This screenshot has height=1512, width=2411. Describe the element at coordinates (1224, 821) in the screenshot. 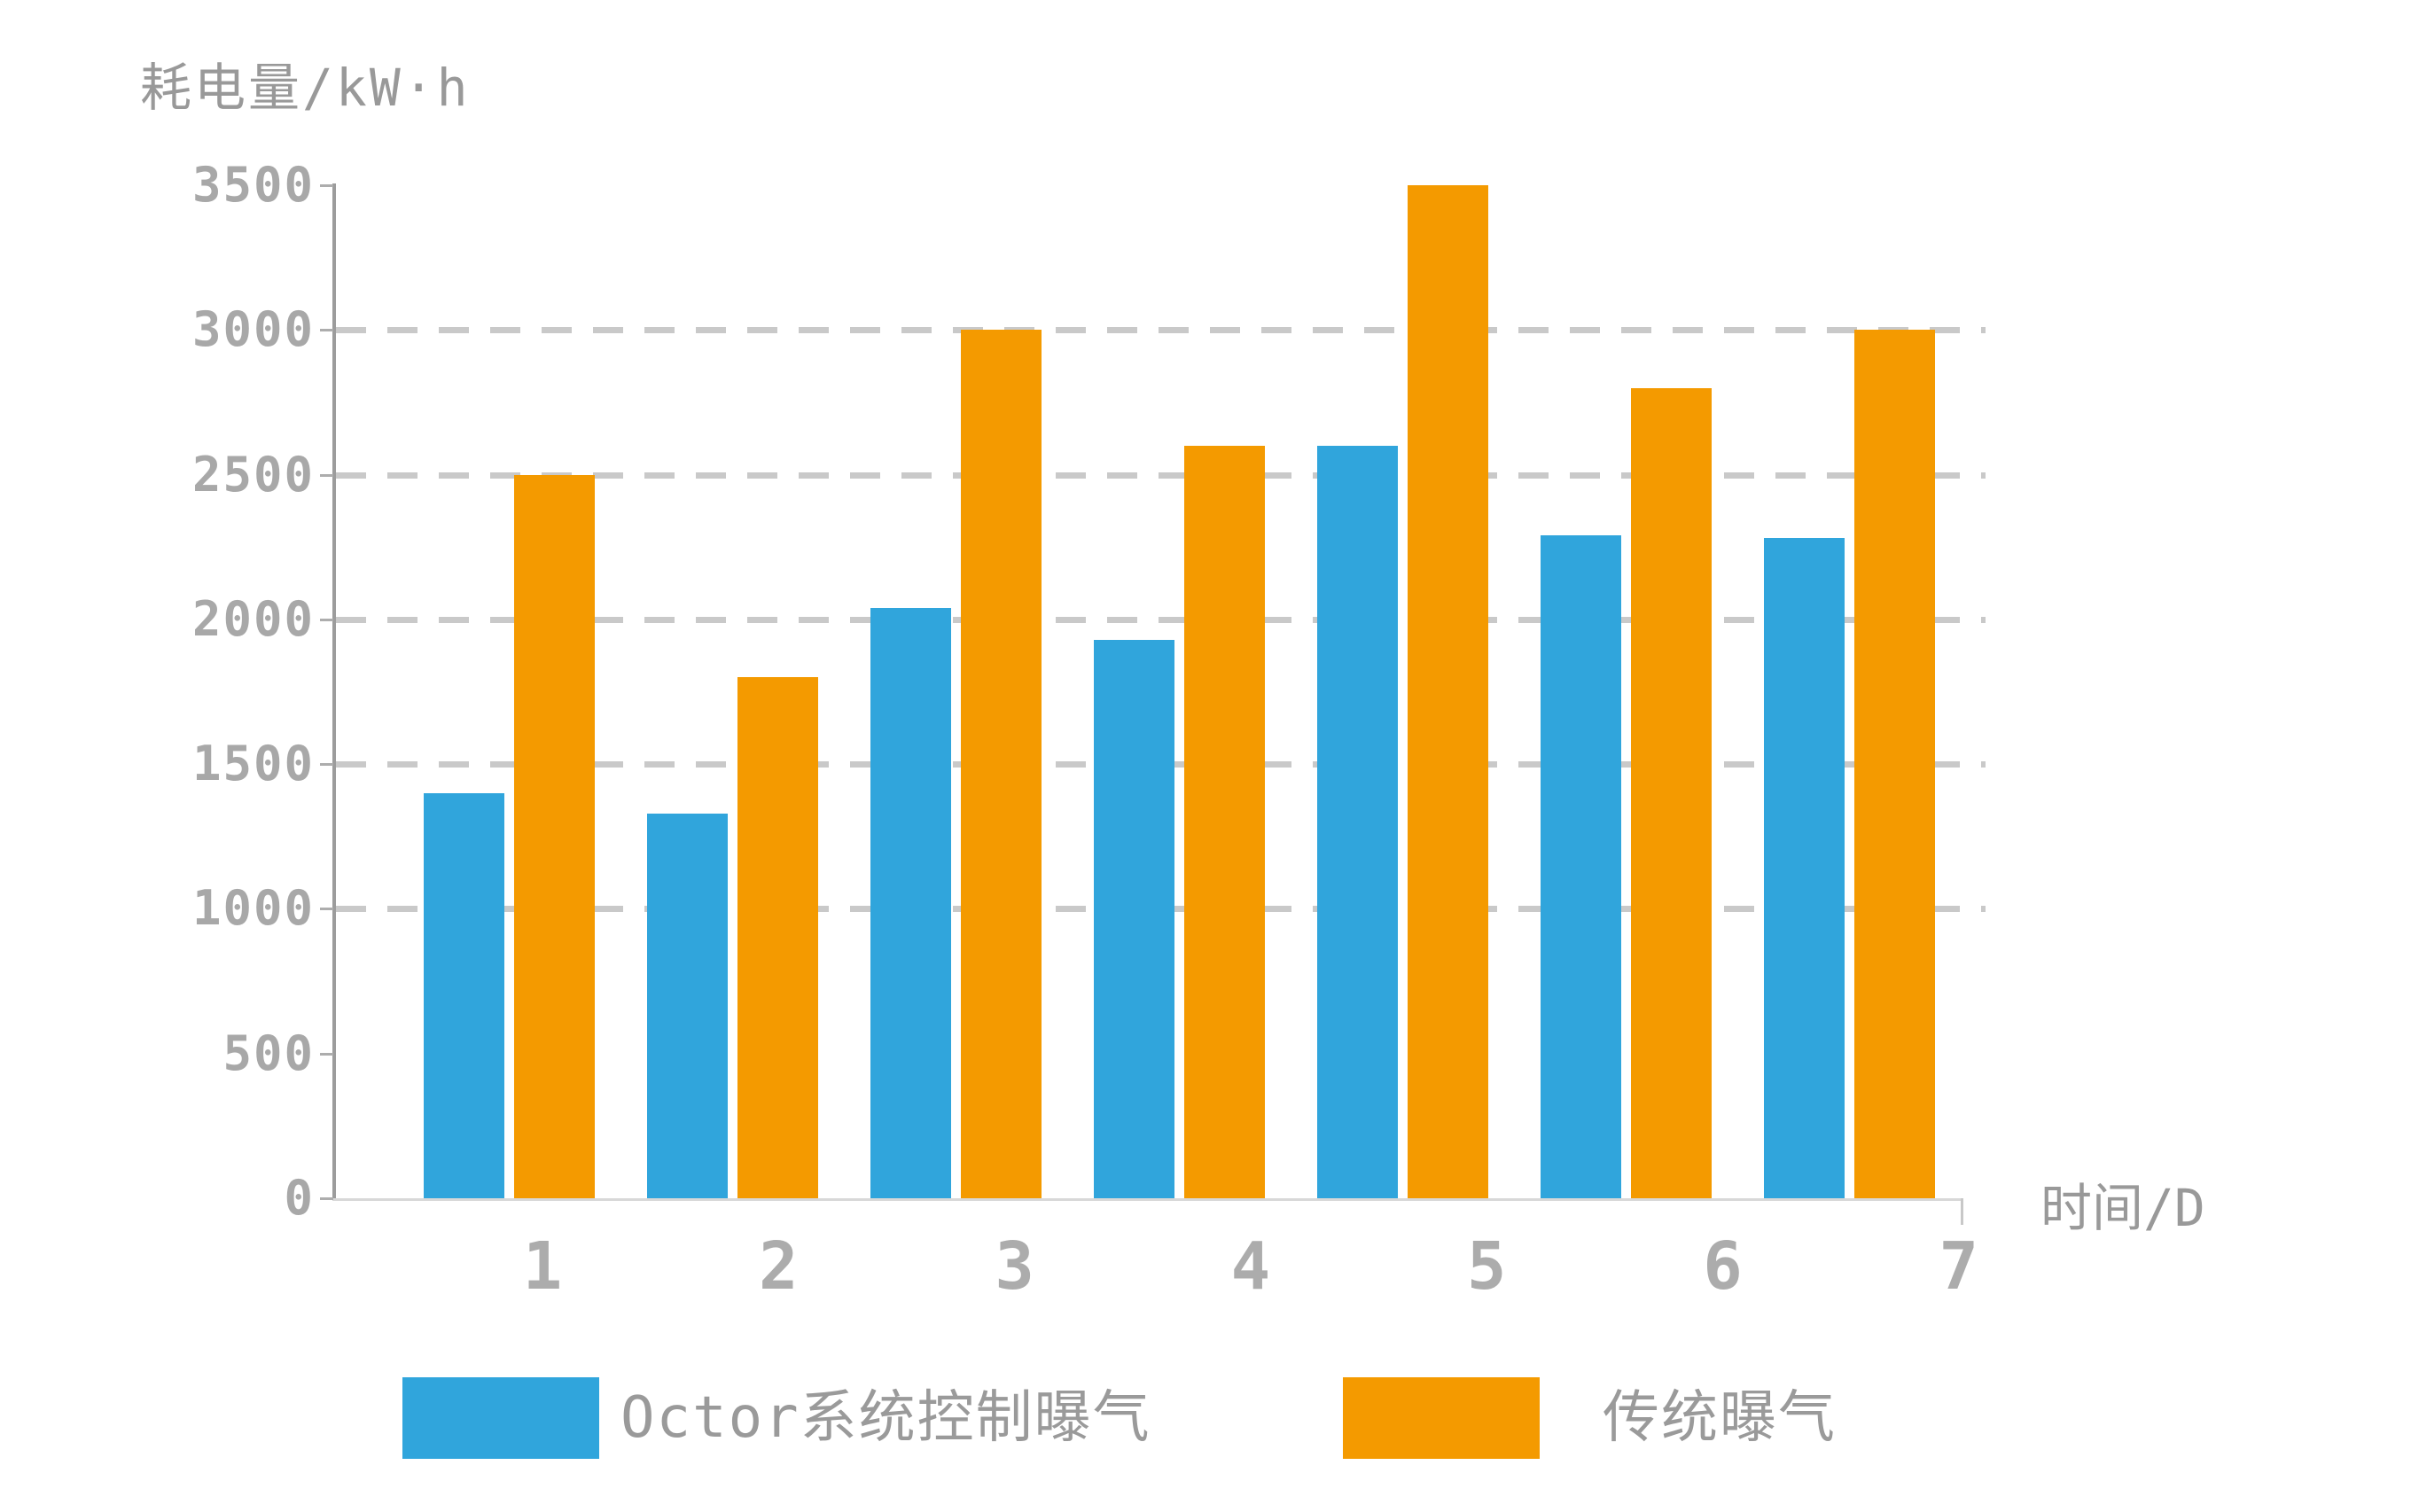

I see `bar-traditional-day4` at that location.